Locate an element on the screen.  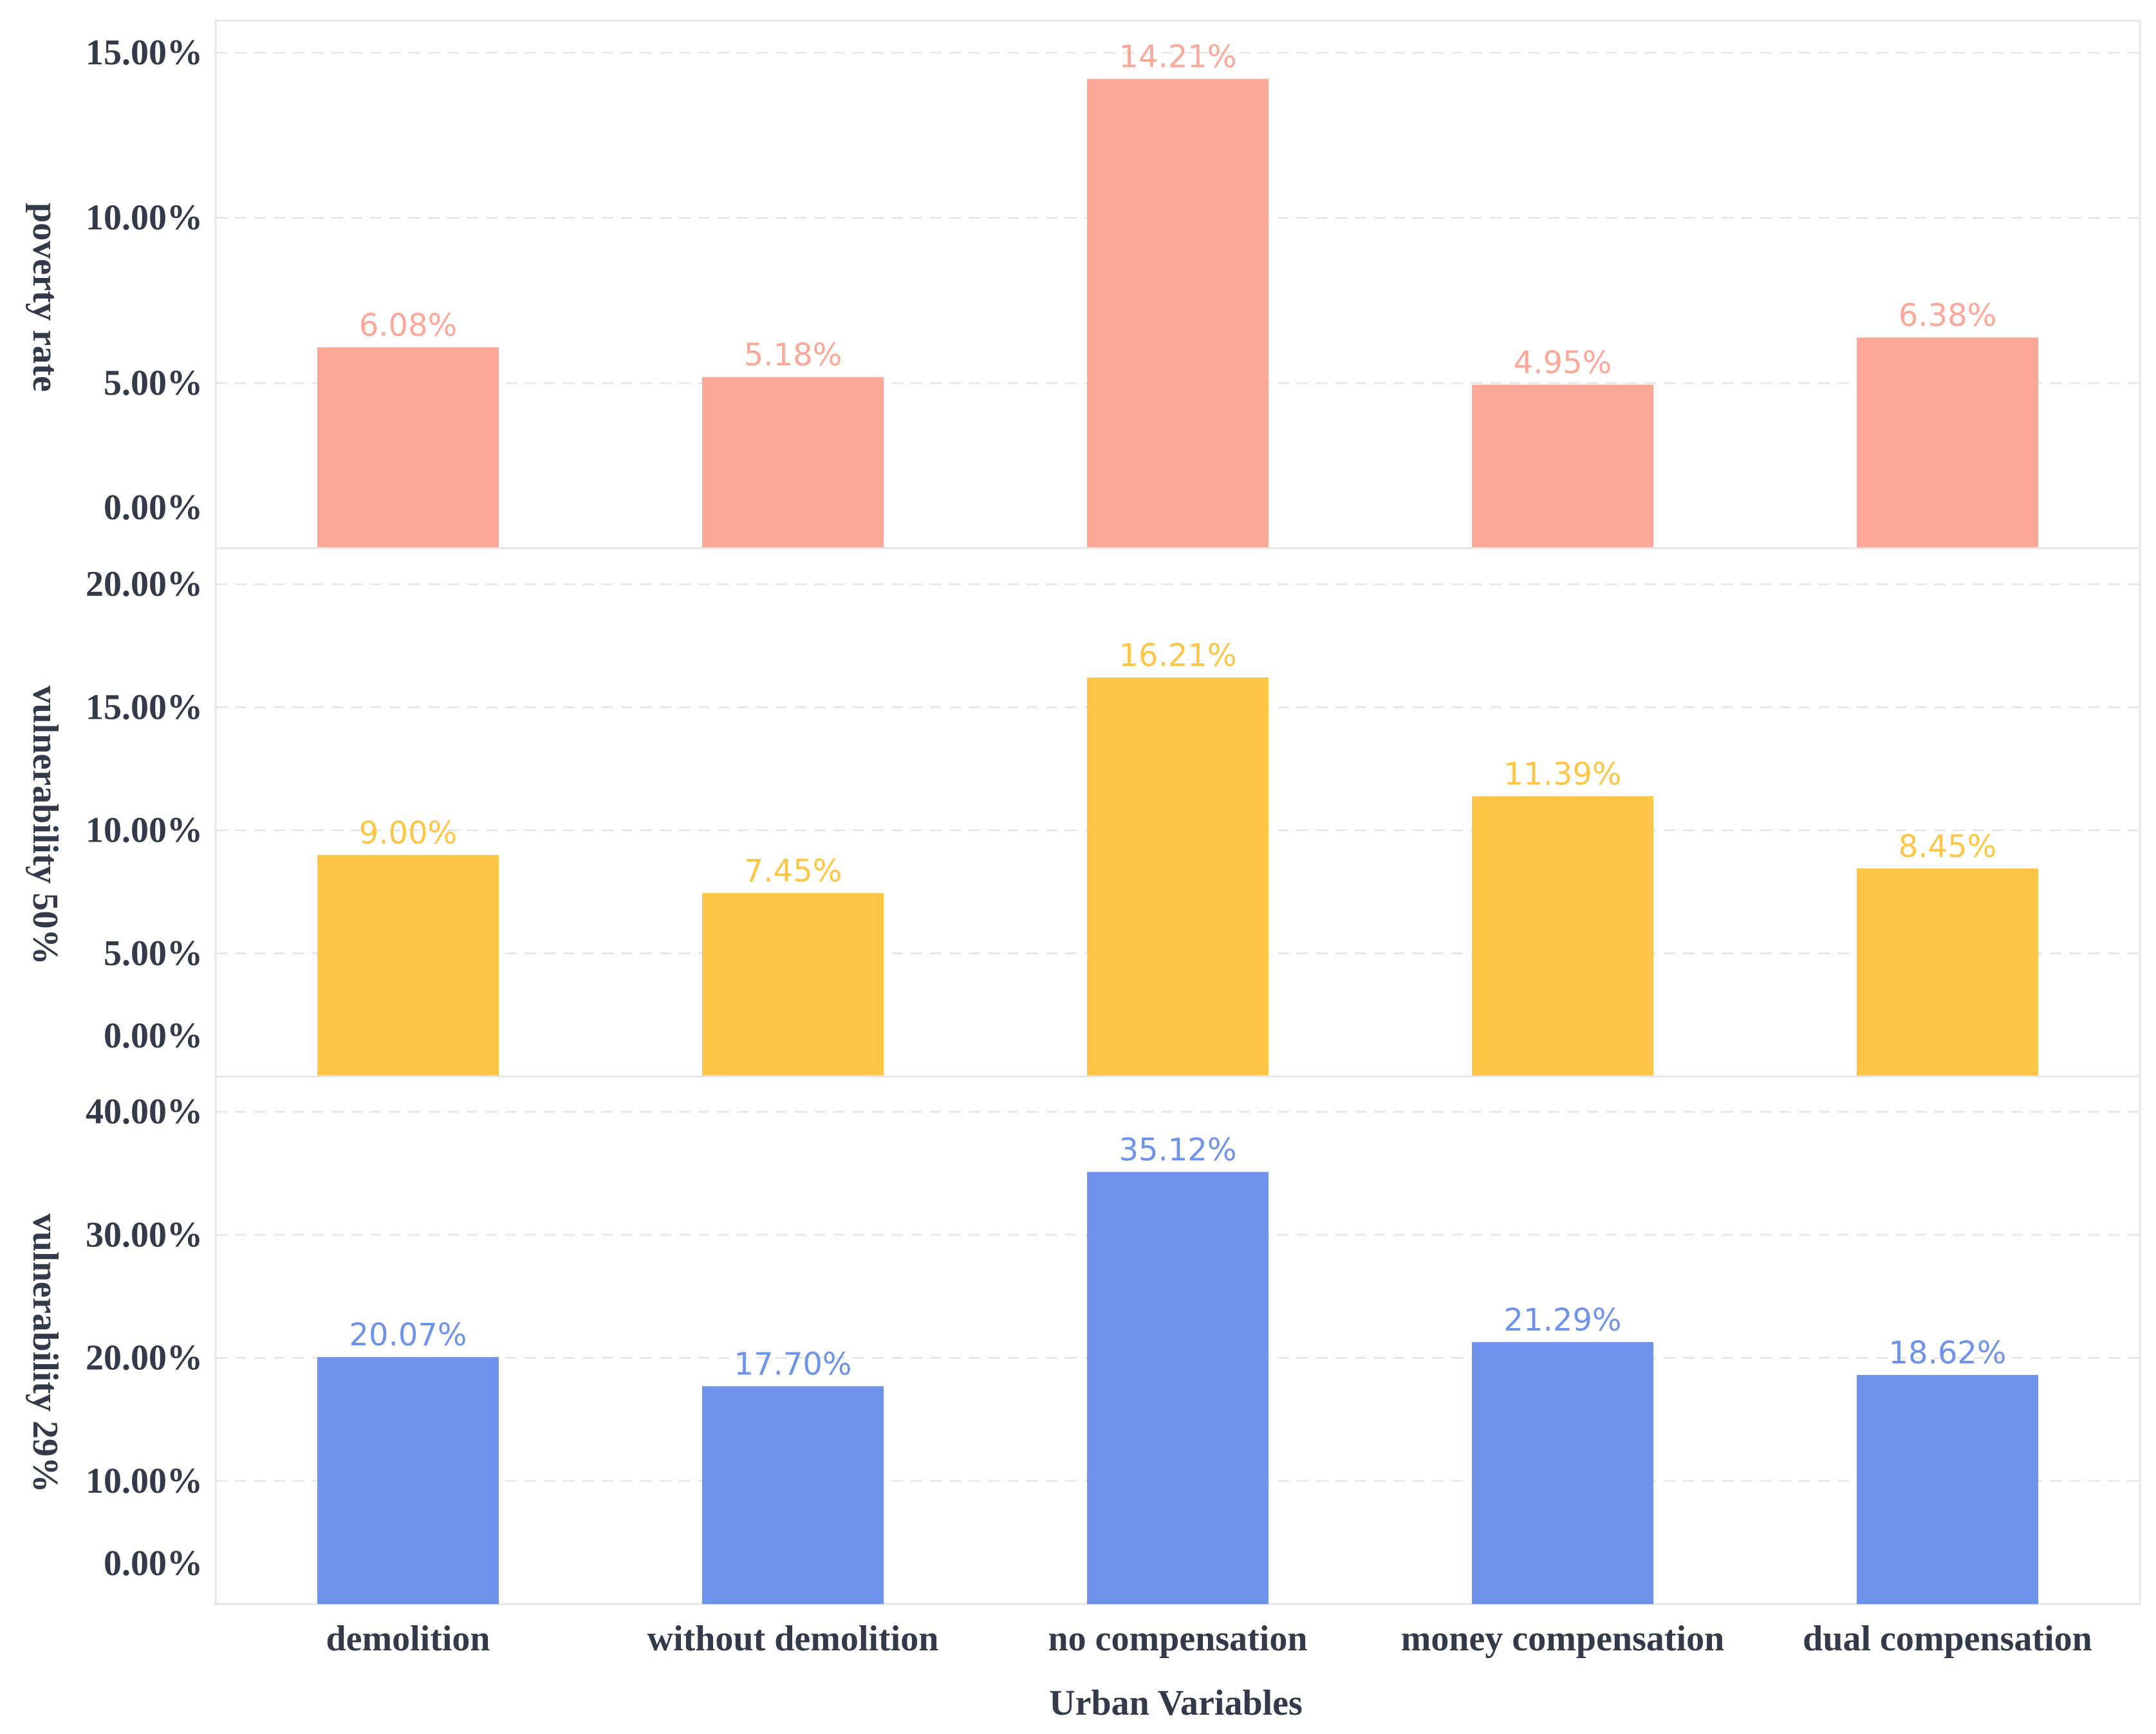
data-label: 8.45% is located at coordinates (1947, 847).